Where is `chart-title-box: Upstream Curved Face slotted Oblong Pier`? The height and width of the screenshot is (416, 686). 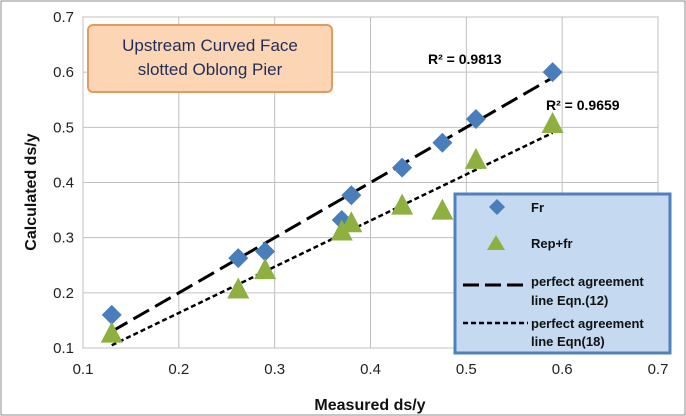
chart-title-box: Upstream Curved Face slotted Oblong Pier is located at coordinates (210, 58).